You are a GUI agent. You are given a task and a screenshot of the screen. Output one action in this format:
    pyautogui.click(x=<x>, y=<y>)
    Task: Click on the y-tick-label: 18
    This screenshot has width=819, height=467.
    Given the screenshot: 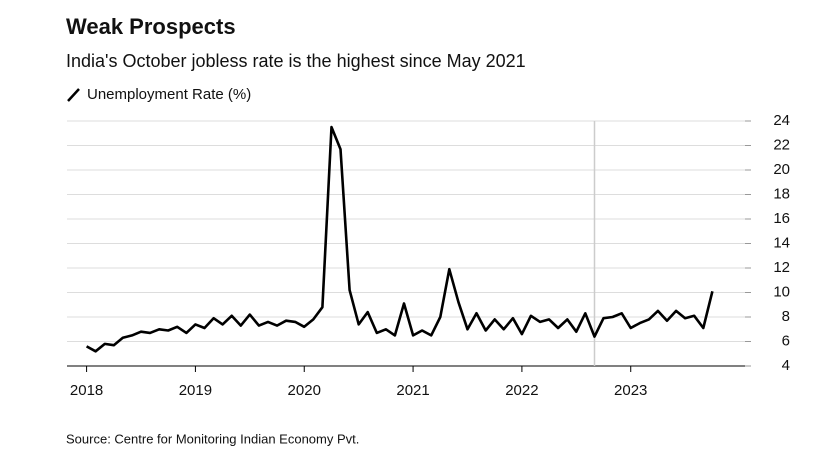 What is the action you would take?
    pyautogui.click(x=781, y=193)
    